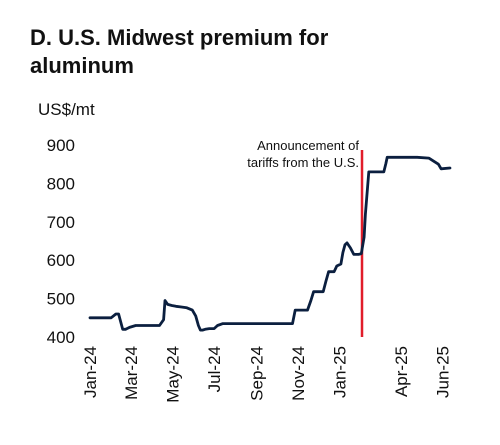 This screenshot has height=445, width=500. I want to click on annotation-label: tariffs from the U.S., so click(303, 162).